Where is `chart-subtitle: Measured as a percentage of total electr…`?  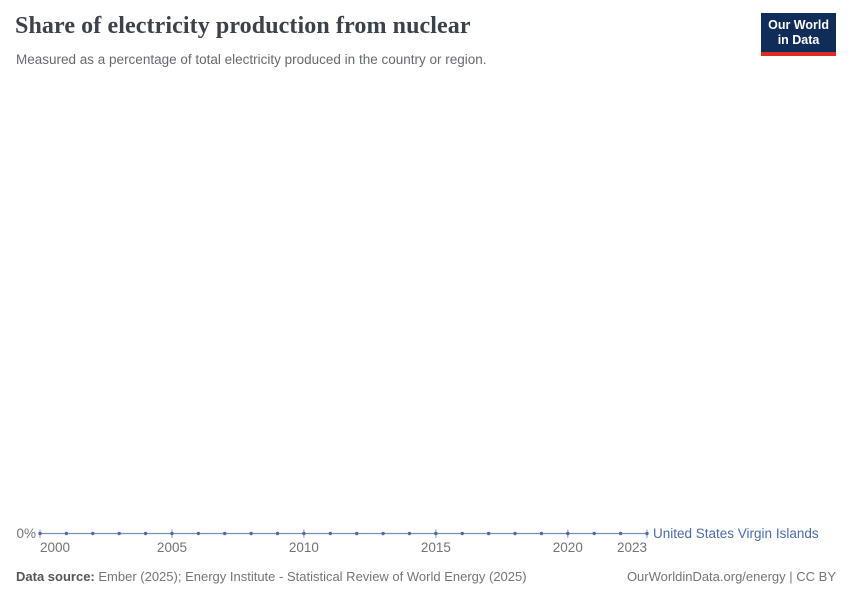
chart-subtitle: Measured as a percentage of total electr… is located at coordinates (251, 59).